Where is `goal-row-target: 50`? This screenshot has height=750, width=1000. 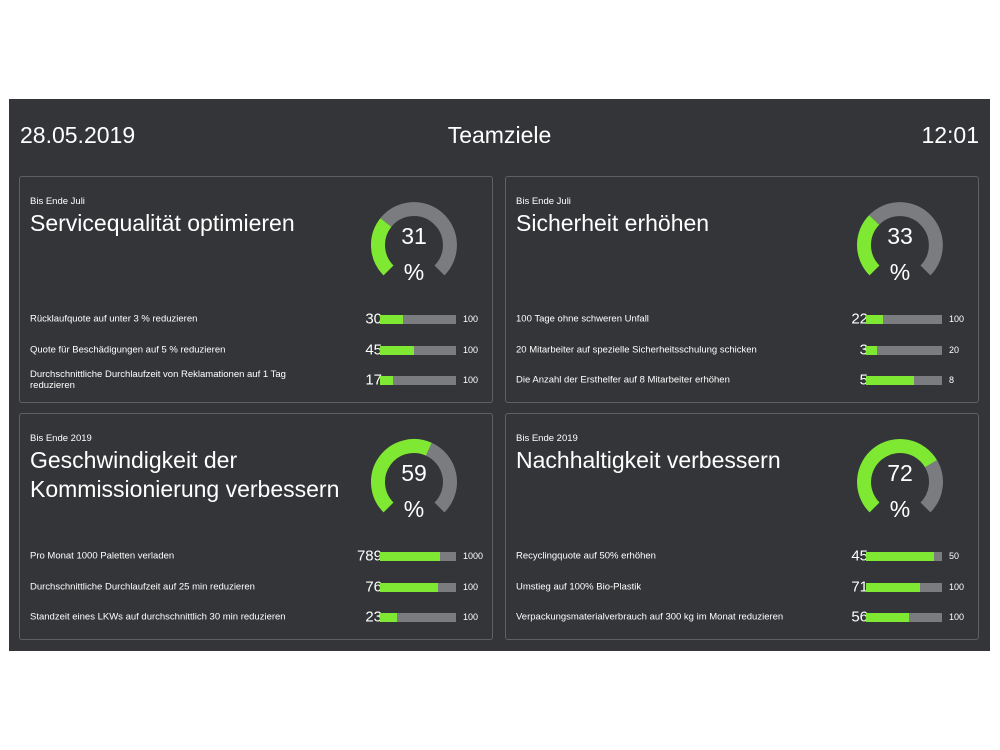
goal-row-target: 50 is located at coordinates (954, 556).